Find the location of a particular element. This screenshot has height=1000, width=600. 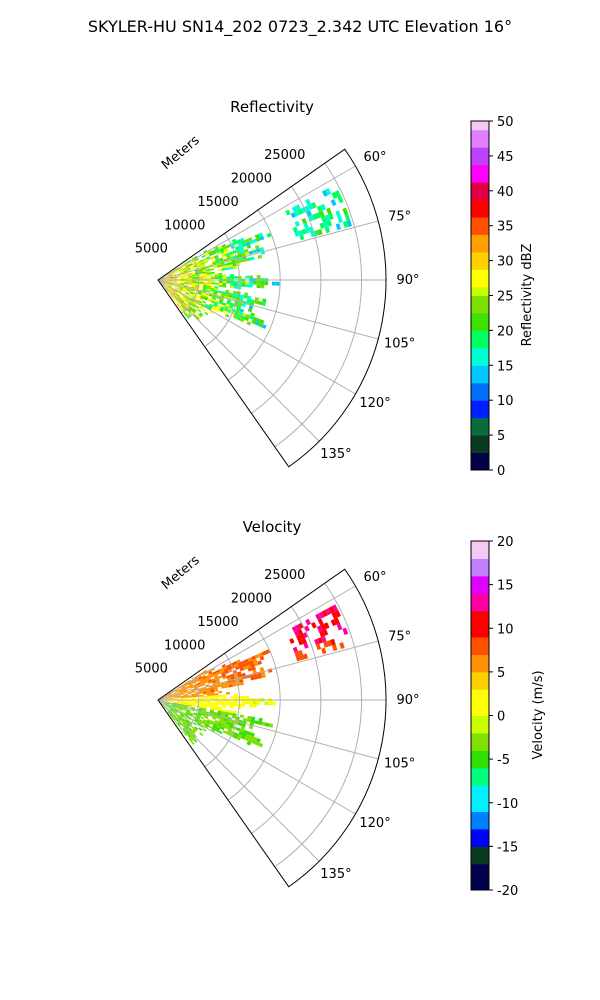

reflectivity-colorbar: 0 5 10 15 20 25 30 35 40 45 50 is located at coordinates (492, 297).